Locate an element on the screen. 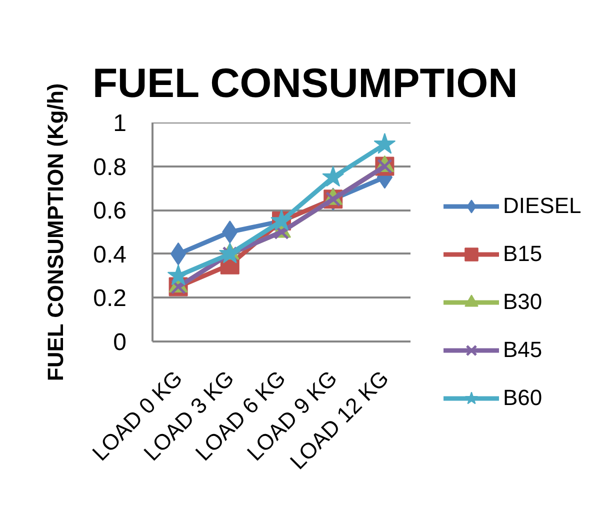 The height and width of the screenshot is (508, 593). y-tick-label: 0 is located at coordinates (120, 342).